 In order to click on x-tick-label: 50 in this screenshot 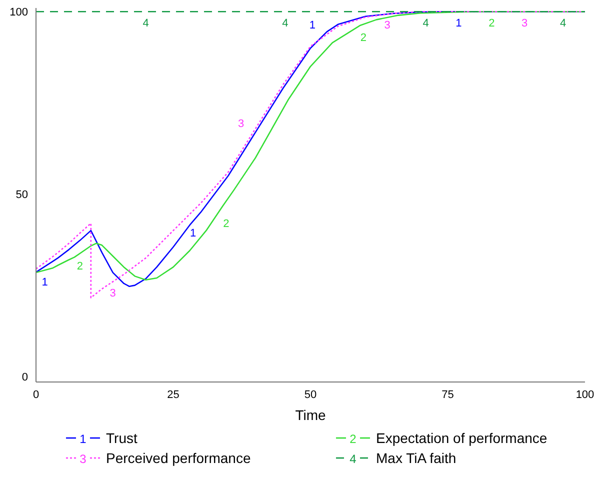, I will do `click(310, 394)`.